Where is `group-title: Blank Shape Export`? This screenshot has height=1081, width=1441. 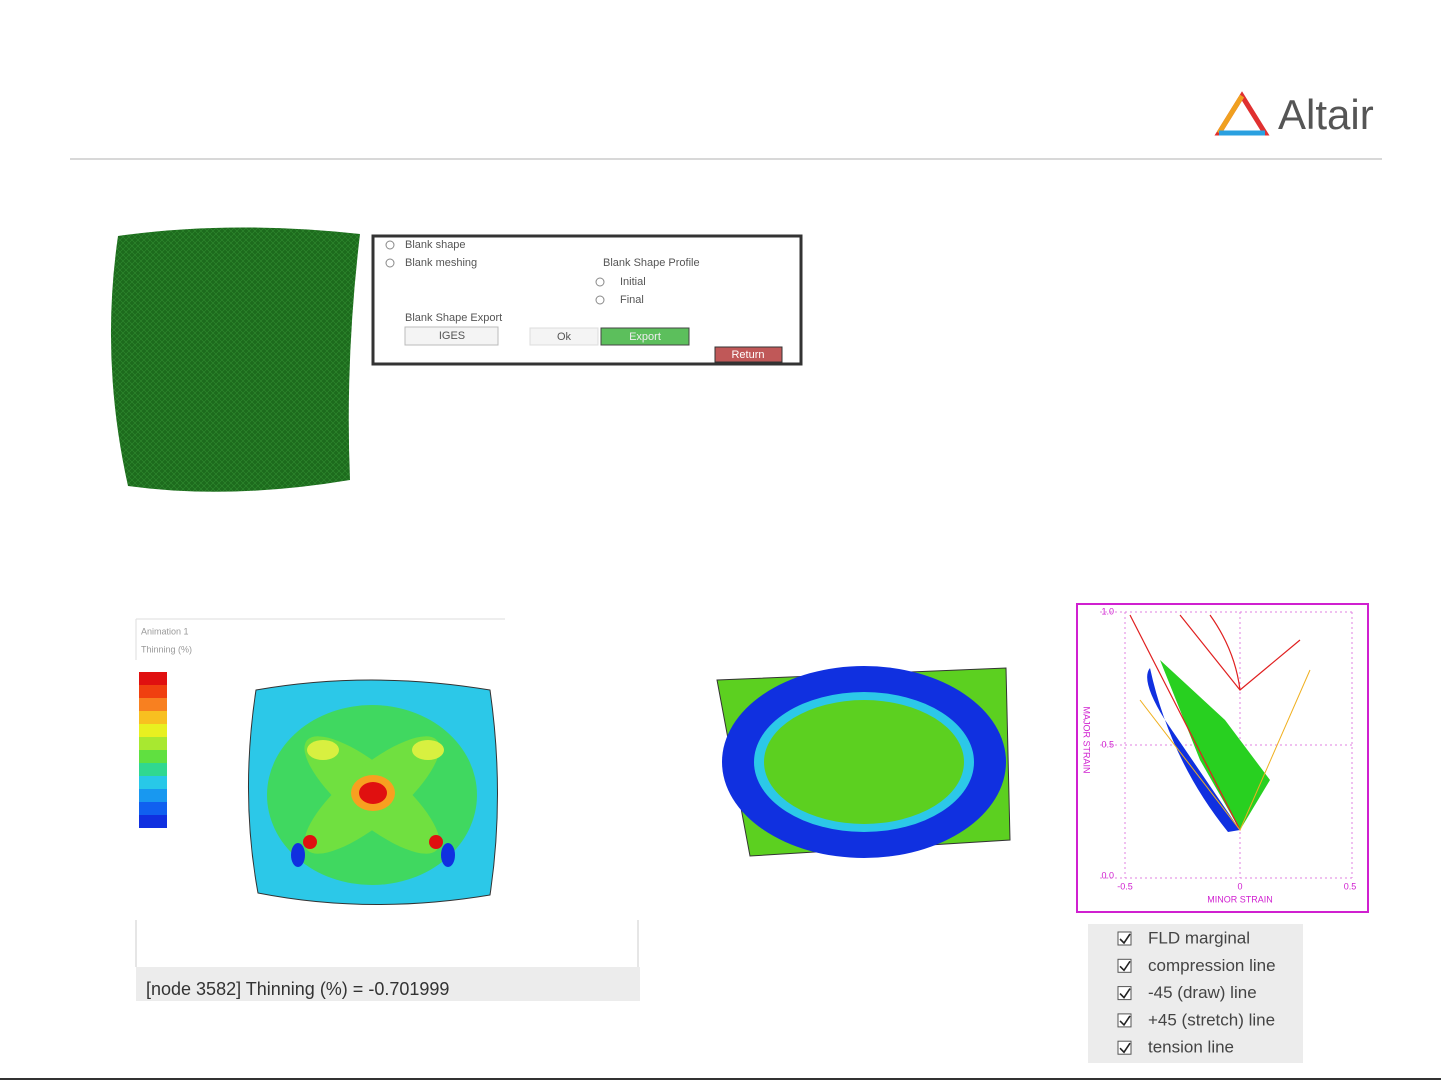
group-title: Blank Shape Export is located at coordinates (453, 318).